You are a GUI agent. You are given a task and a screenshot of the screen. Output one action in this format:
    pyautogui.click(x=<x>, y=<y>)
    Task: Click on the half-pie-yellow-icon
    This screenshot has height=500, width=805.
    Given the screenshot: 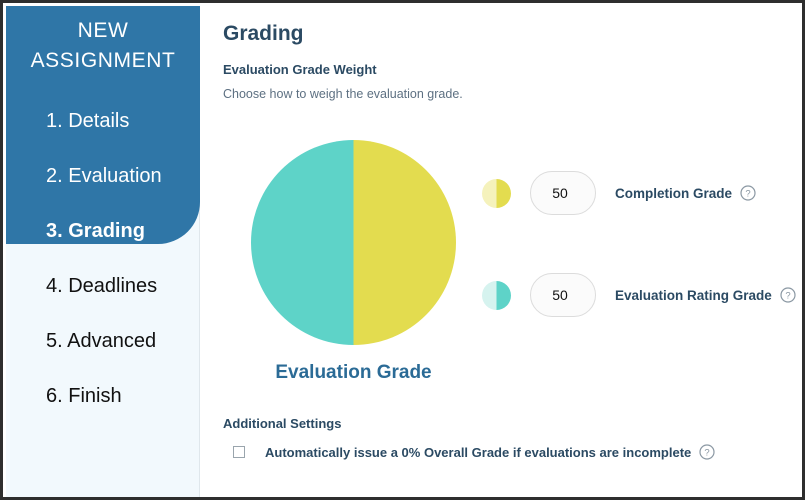 What is the action you would take?
    pyautogui.click(x=496, y=193)
    